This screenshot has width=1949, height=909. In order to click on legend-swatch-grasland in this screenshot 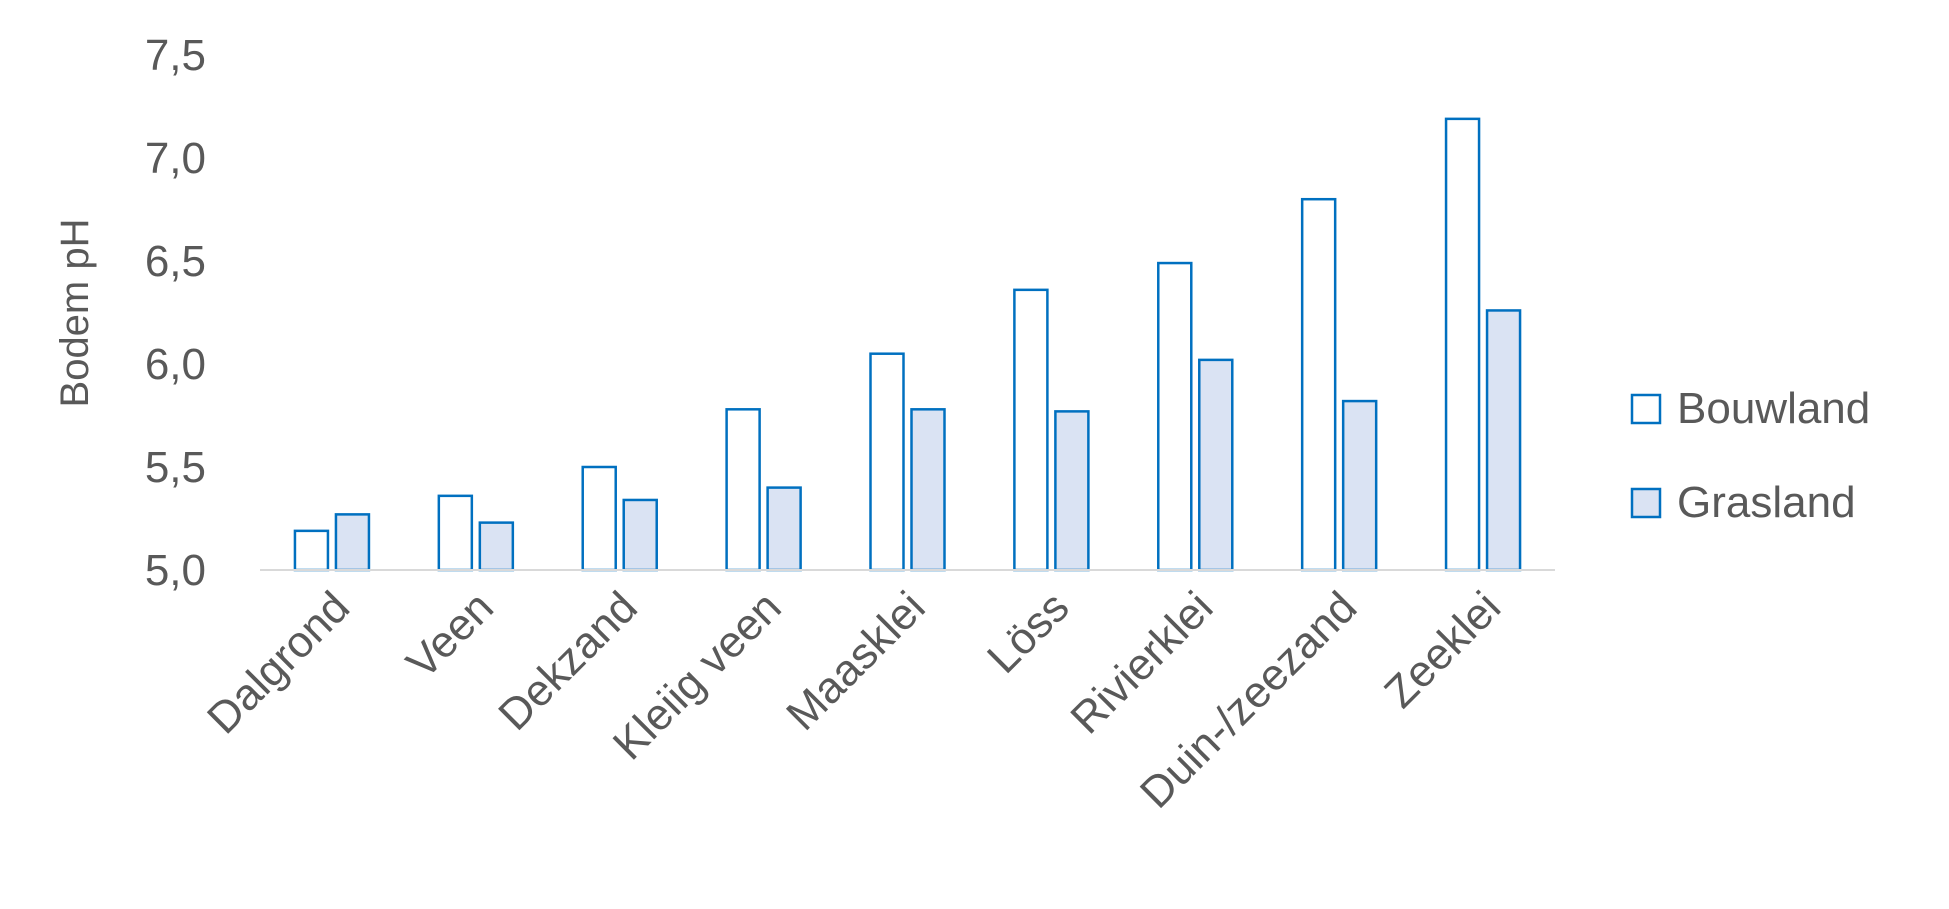, I will do `click(1646, 503)`.